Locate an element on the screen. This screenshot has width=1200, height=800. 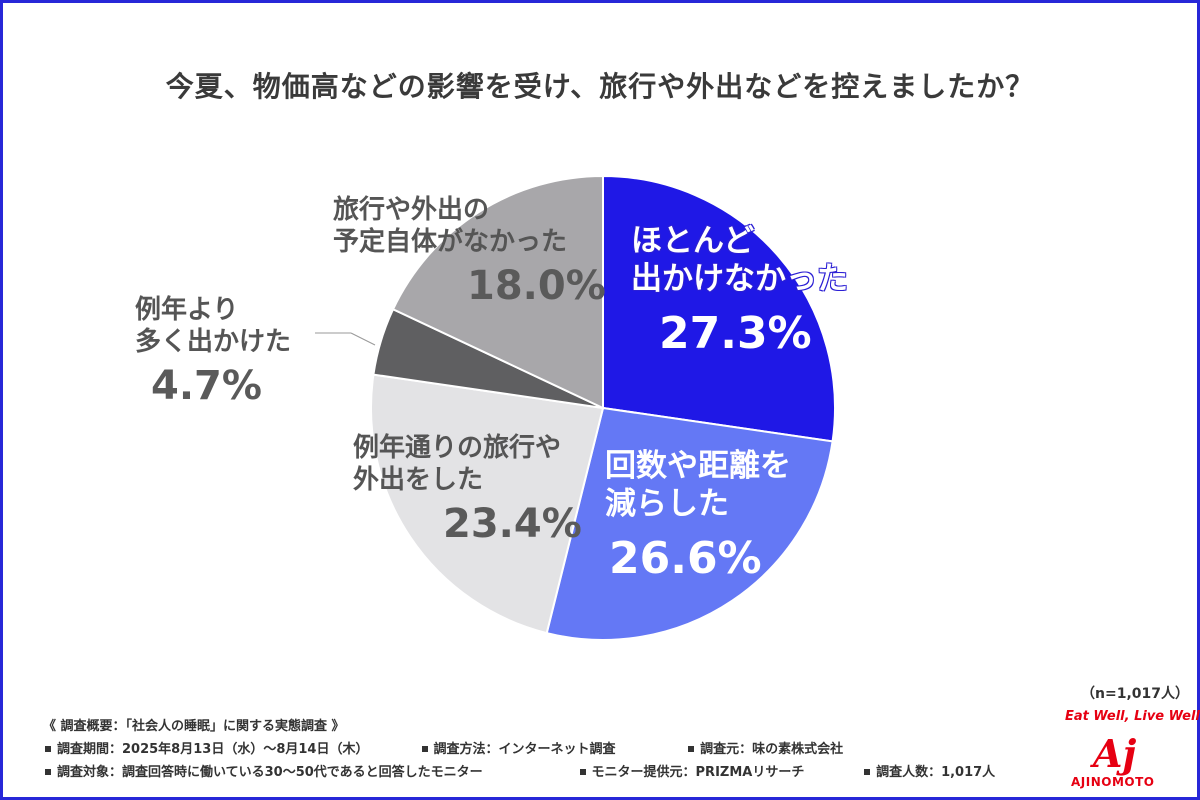
chart-title: 今夏、物価高などの影響を受け、旅行や外出などを控えましたか？ is located at coordinates (600, 86).